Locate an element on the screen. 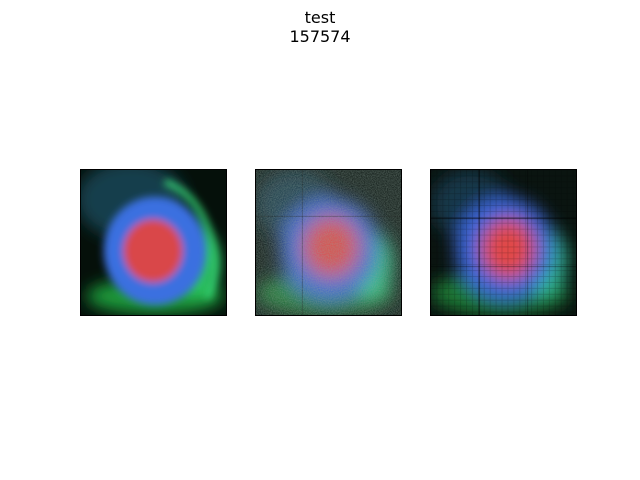 Image resolution: width=640 pixels, height=480 pixels. title-line-2: 157574 is located at coordinates (320, 36).